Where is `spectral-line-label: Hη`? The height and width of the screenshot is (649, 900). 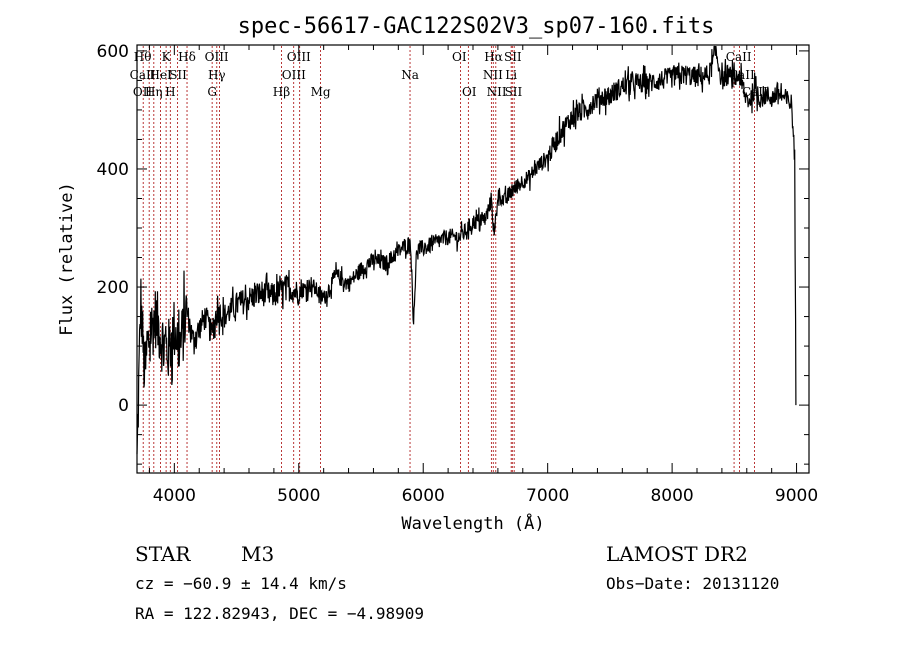
spectral-line-label: Hη is located at coordinates (154, 92).